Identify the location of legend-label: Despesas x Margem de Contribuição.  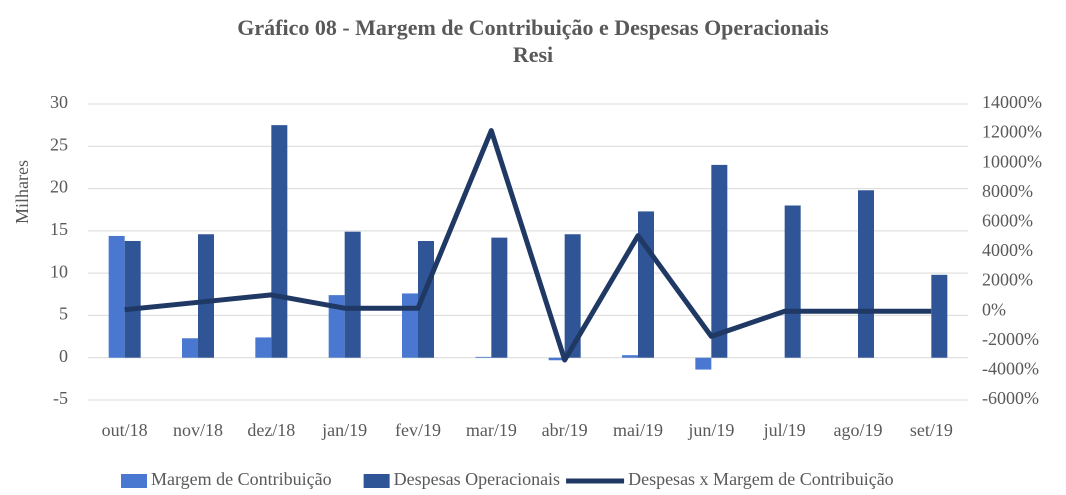
(761, 479).